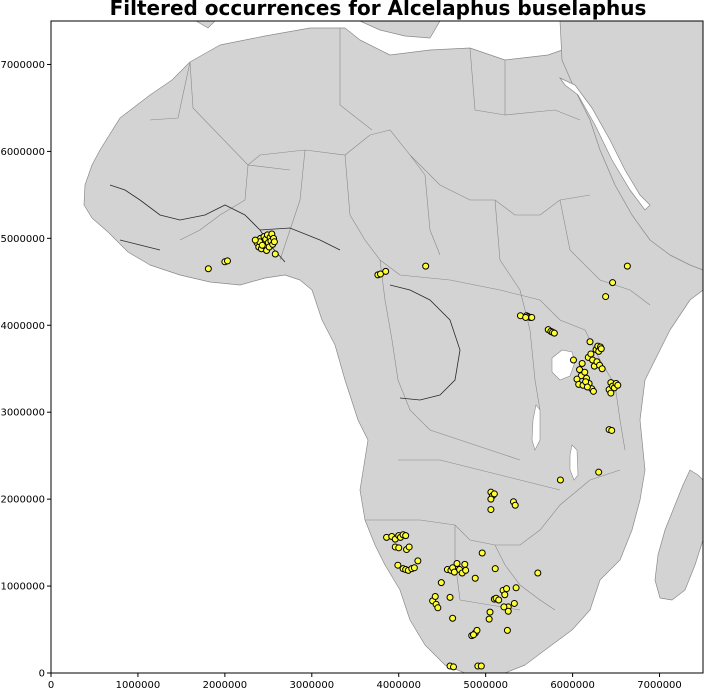 The height and width of the screenshot is (690, 706). What do you see at coordinates (205, 25) in the screenshot?
I see `mediterranean-island` at bounding box center [205, 25].